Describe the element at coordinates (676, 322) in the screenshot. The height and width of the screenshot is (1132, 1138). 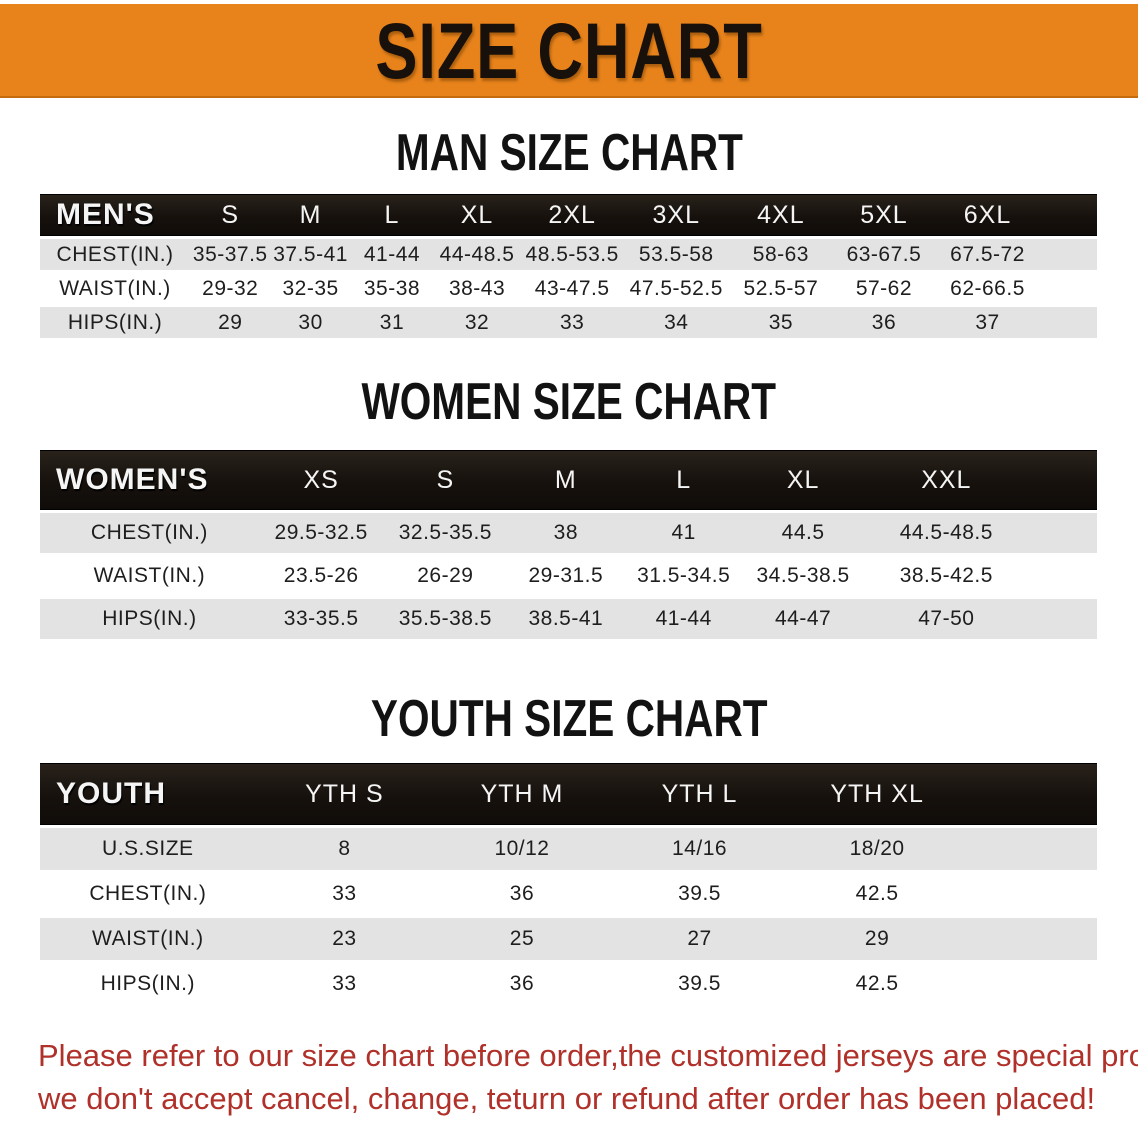
I see `size-value: 34` at that location.